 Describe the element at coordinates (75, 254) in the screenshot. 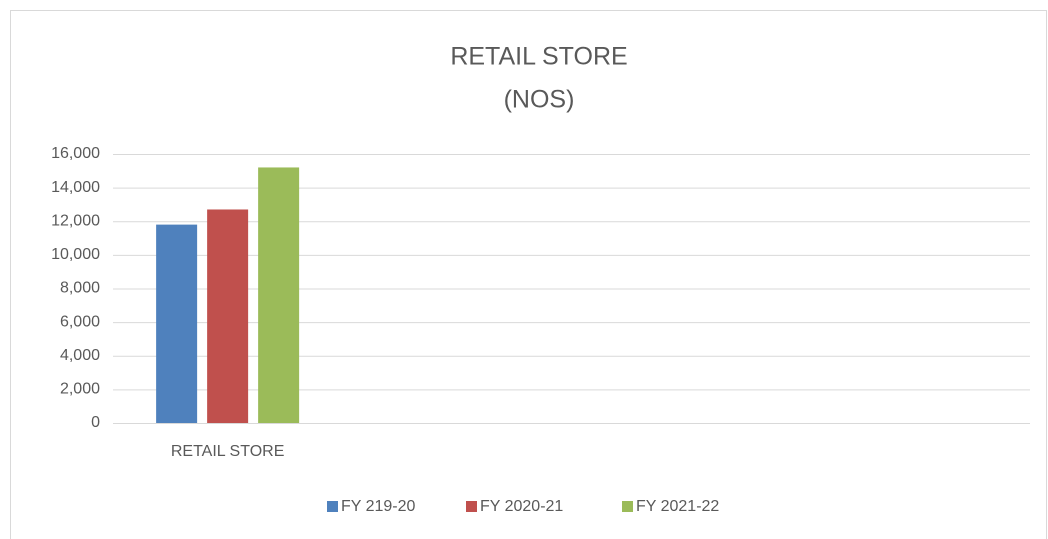

I see `y-tick-label: 10,000` at that location.